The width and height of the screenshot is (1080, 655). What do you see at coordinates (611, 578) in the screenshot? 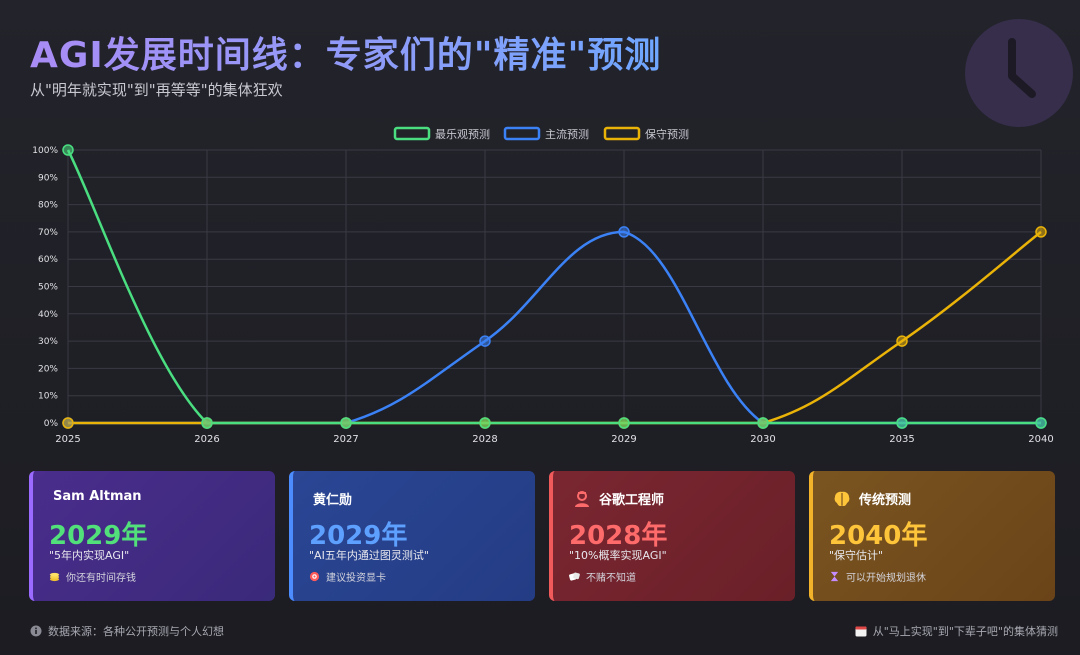
I see `card-note: 不赌不知道` at bounding box center [611, 578].